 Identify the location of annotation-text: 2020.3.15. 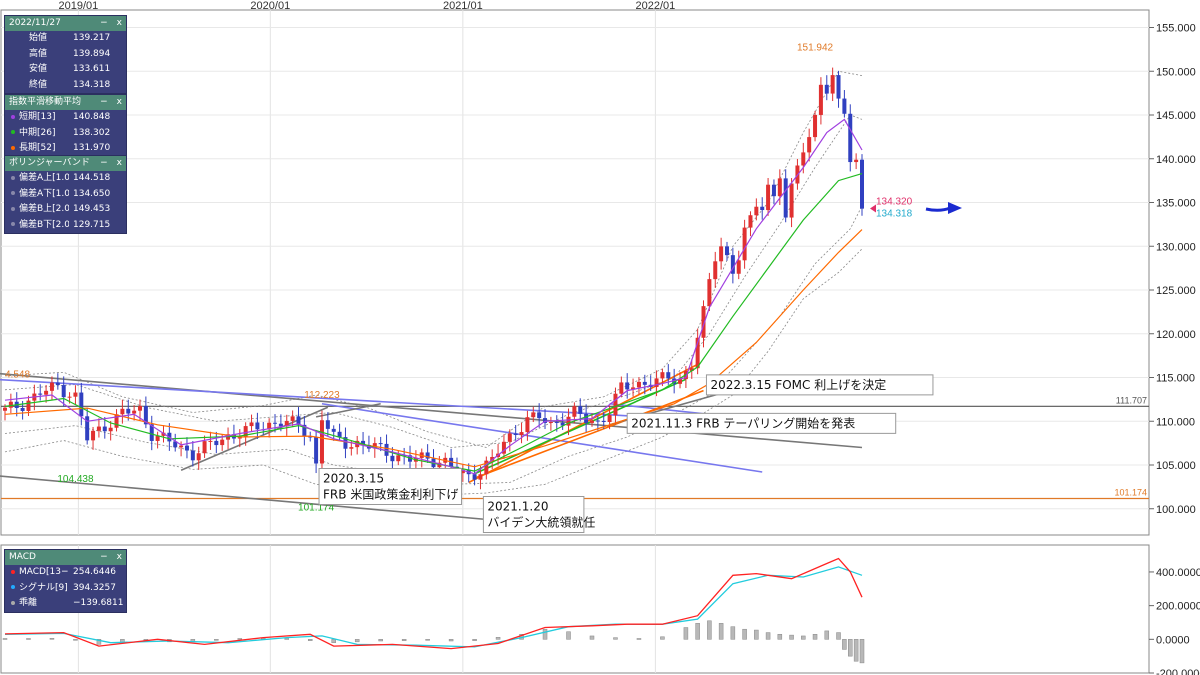
(353, 479).